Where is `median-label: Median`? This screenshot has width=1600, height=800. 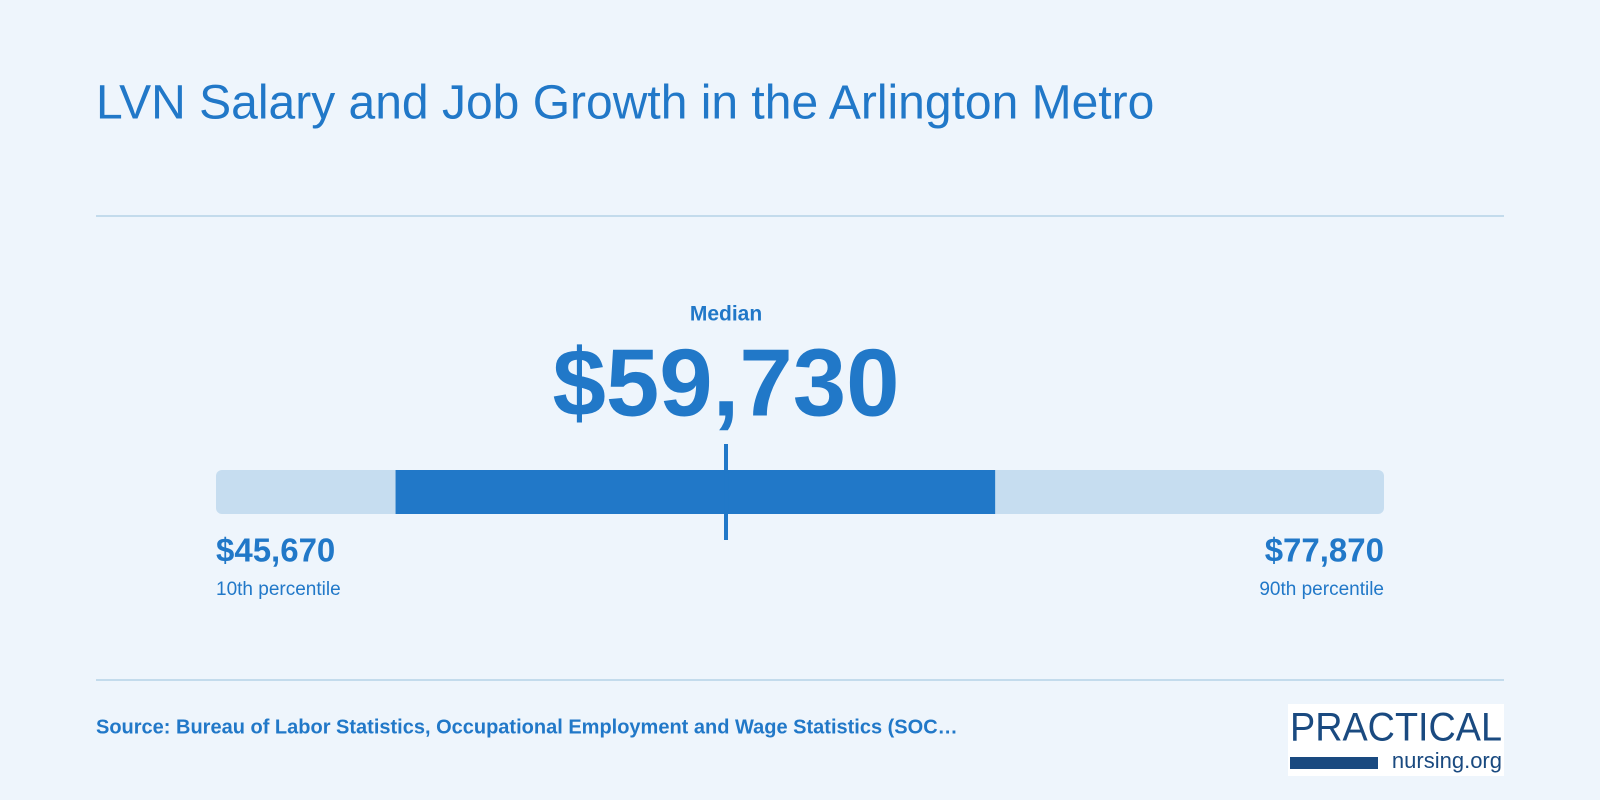
median-label: Median is located at coordinates (726, 314).